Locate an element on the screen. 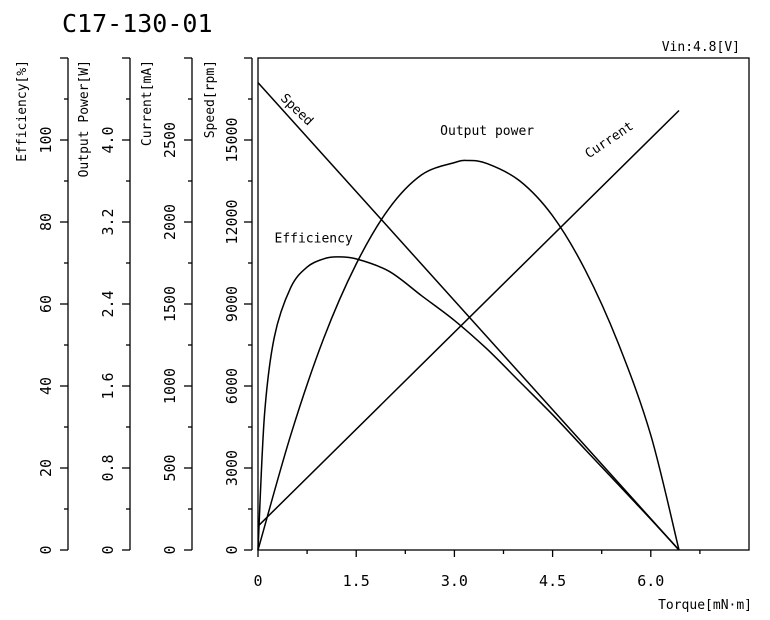 This screenshot has height=620, width=770. x-tick-label: 4.5 is located at coordinates (552, 581).